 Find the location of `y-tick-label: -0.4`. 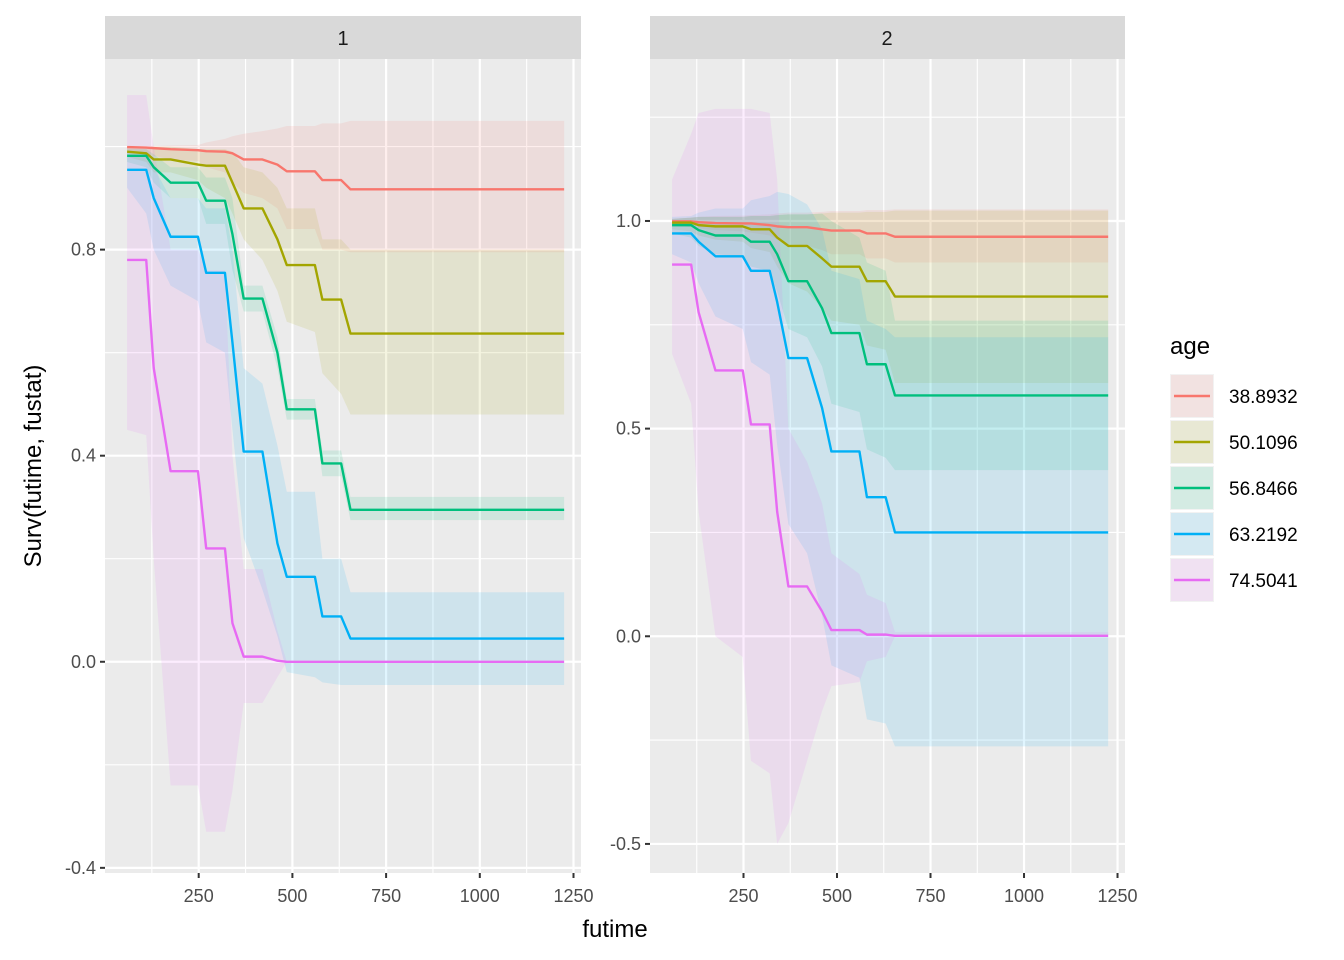

y-tick-label: -0.4 is located at coordinates (80, 868).